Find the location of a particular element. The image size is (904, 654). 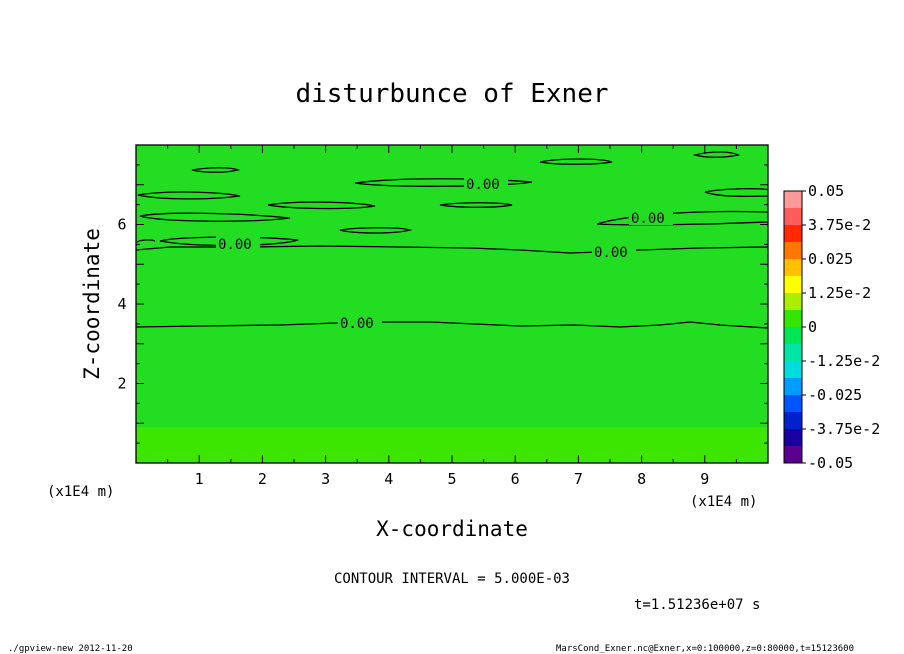

x-tick-label: 6 is located at coordinates (515, 479).